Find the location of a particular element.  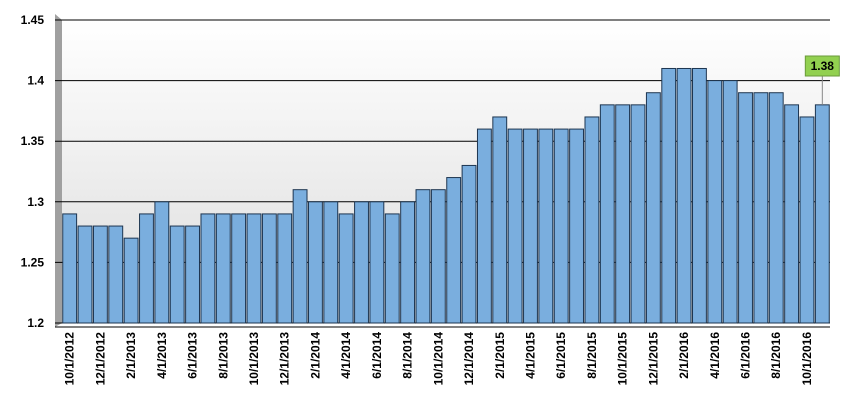

x-tick-label: 2/1/2016 is located at coordinates (684, 355).